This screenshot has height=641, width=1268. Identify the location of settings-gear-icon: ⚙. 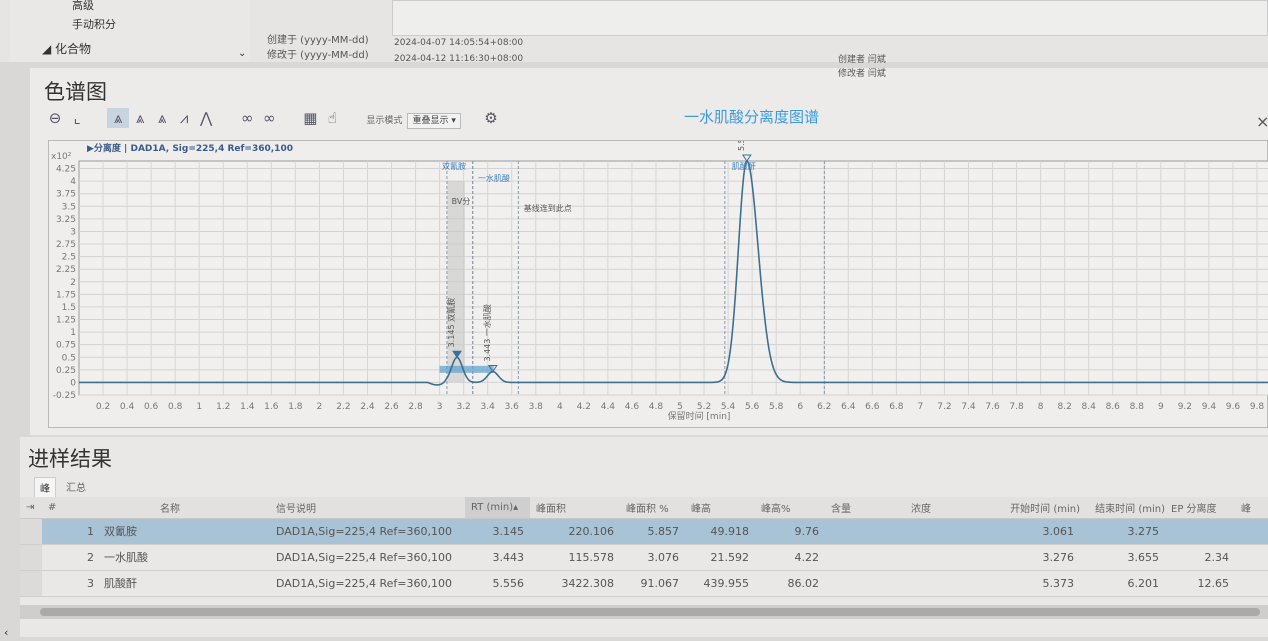
(491, 118).